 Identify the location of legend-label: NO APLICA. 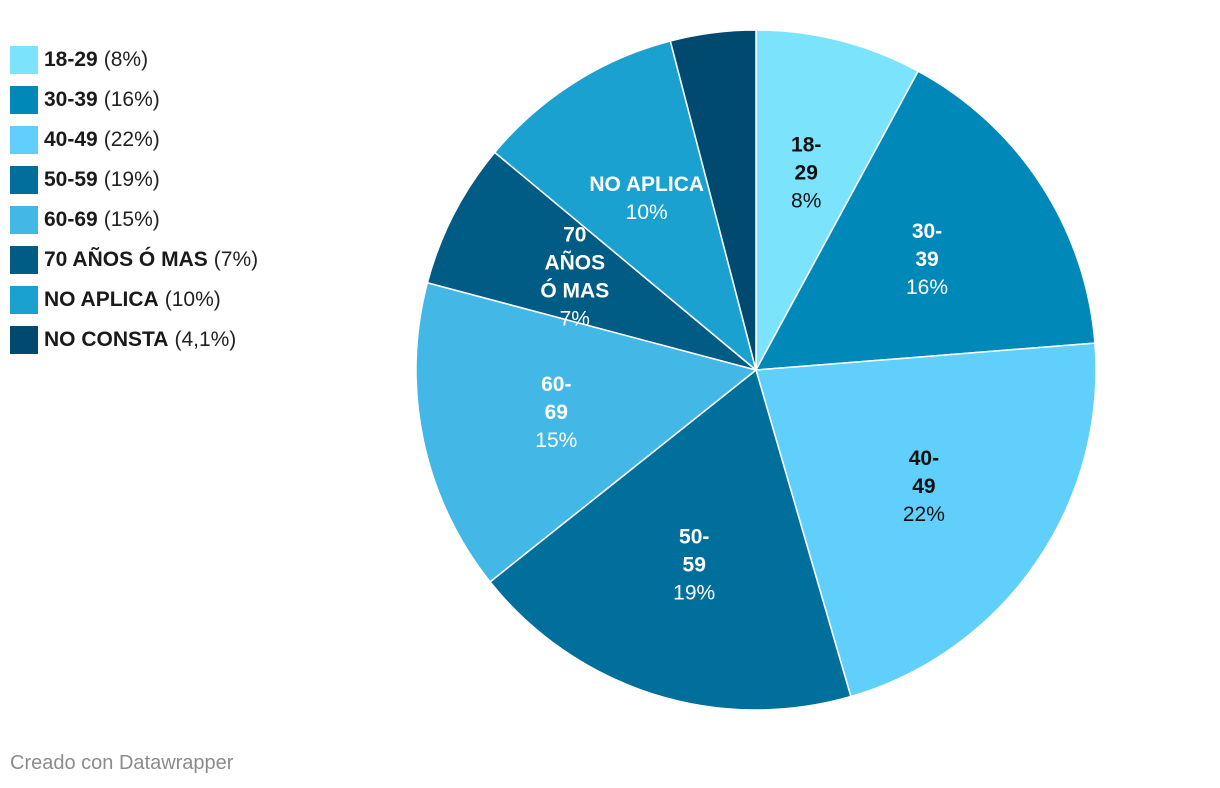
(101, 299).